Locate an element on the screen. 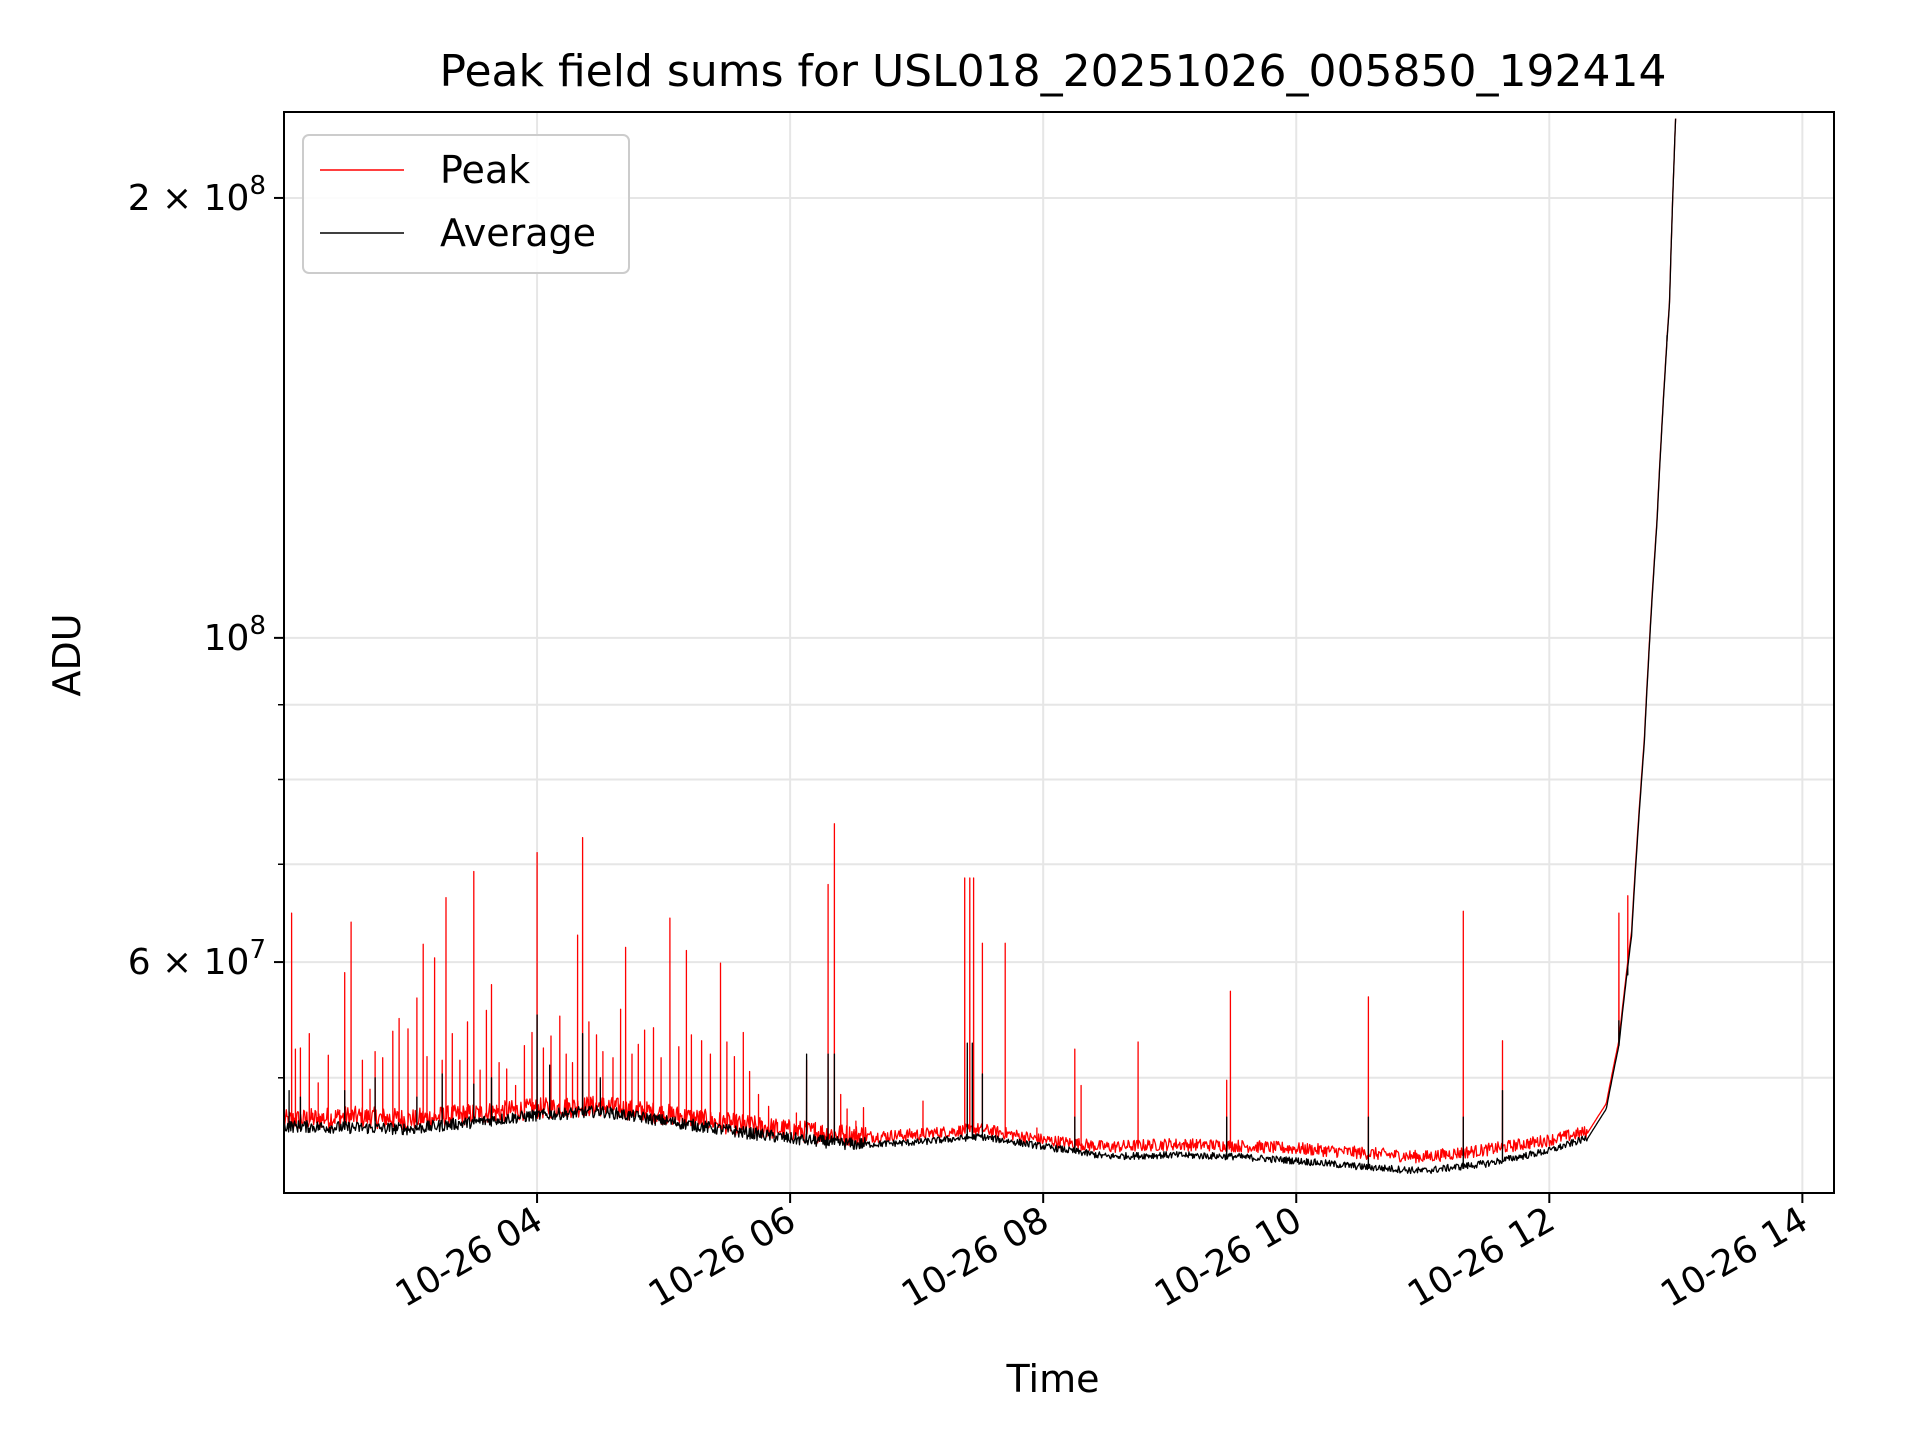 Image resolution: width=1920 pixels, height=1440 pixels. y-tick-label: 2 × 108 is located at coordinates (197, 195).